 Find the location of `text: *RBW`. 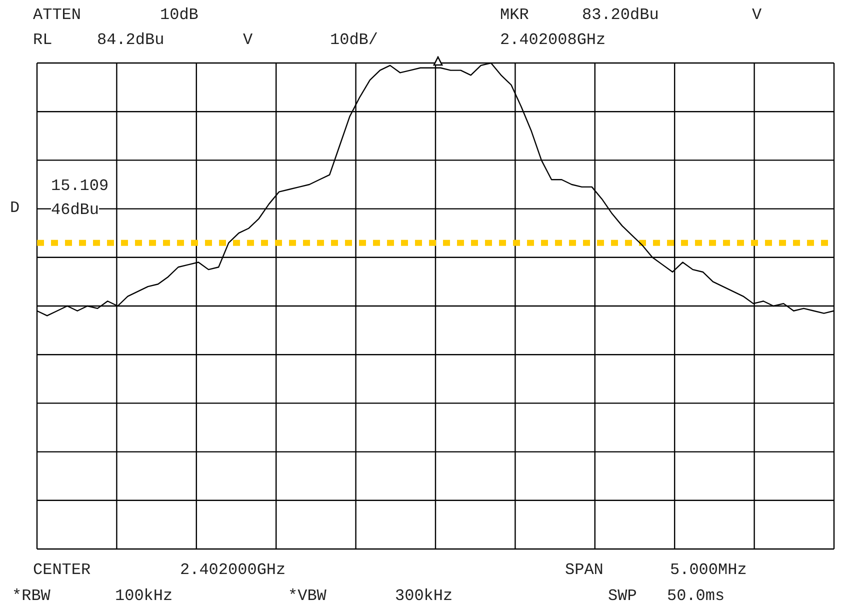

text: *RBW is located at coordinates (31, 596).